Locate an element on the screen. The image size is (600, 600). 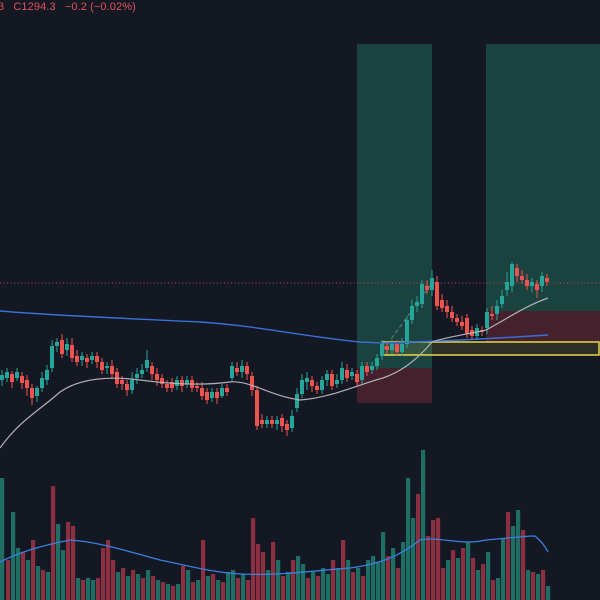
change-value: −0.2 (−0.02%) is located at coordinates (100, 7).